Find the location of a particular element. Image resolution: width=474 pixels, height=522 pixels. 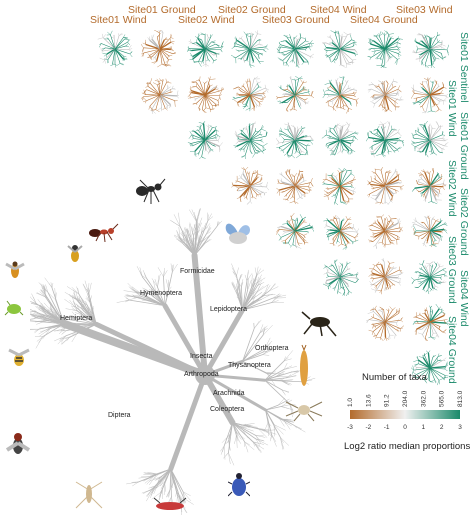

mini-tree-r4-c4 is located at coordinates (250, 185).